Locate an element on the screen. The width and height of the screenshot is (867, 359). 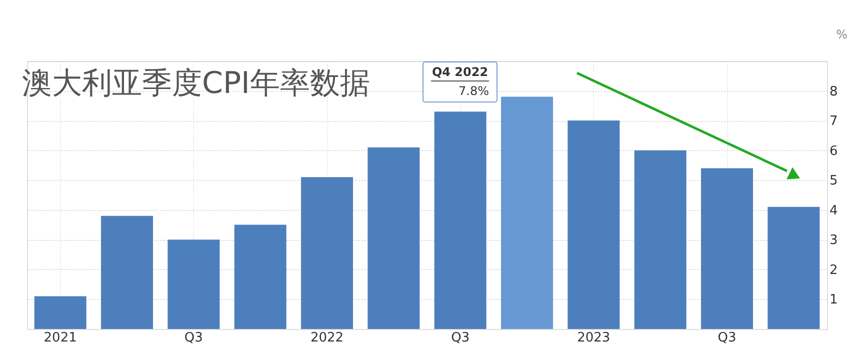
x-tick-label: 2023 is located at coordinates (593, 338).